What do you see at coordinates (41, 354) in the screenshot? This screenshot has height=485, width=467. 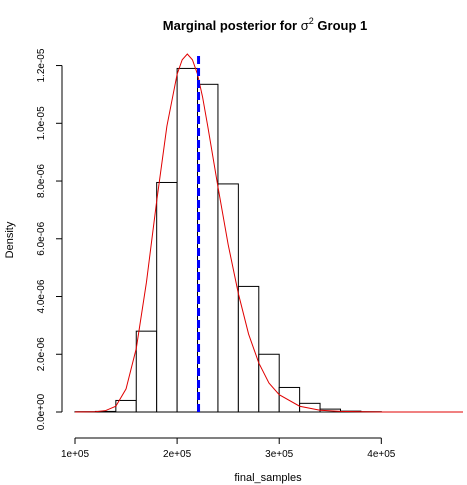 I see `y-tick-label-1: 2.0e-06` at bounding box center [41, 354].